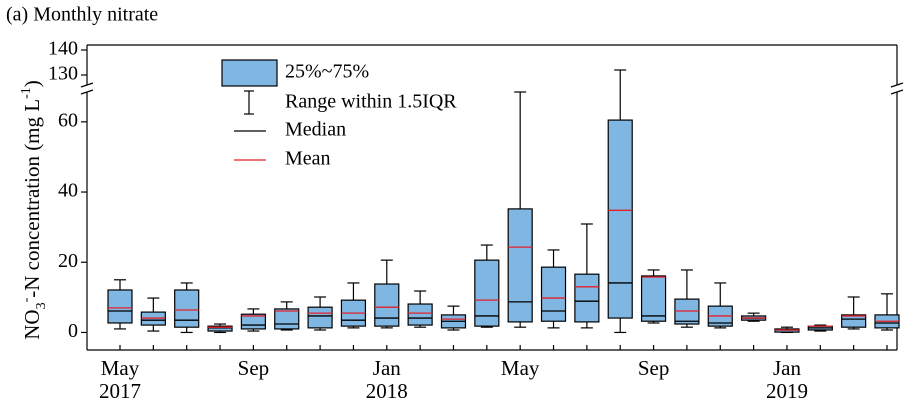 Image resolution: width=905 pixels, height=414 pixels. I want to click on y-tick-label: 40, so click(68, 191).